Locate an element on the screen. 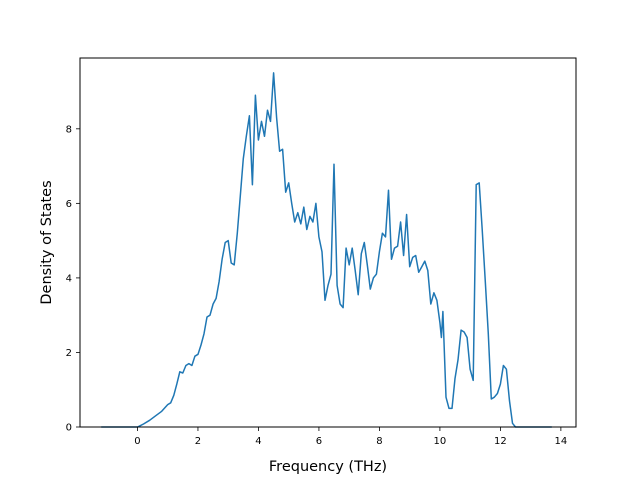 Image resolution: width=640 pixels, height=480 pixels. x-tick-label: 6 is located at coordinates (319, 441).